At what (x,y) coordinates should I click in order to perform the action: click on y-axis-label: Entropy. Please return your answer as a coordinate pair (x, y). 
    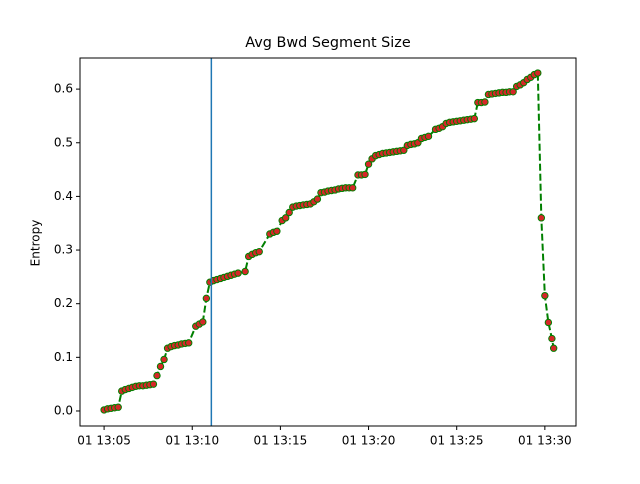
    Looking at the image, I should click on (36, 243).